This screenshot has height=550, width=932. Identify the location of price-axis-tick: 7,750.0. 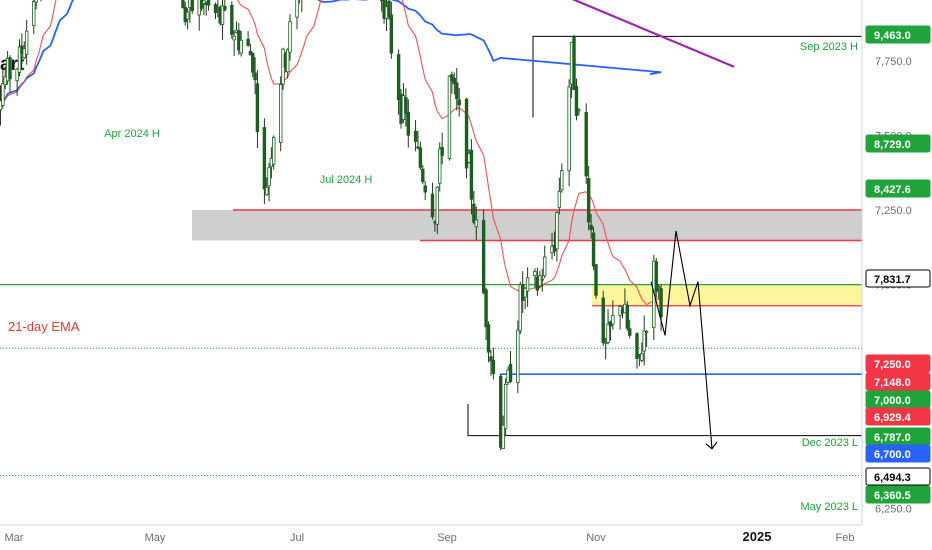
(893, 62).